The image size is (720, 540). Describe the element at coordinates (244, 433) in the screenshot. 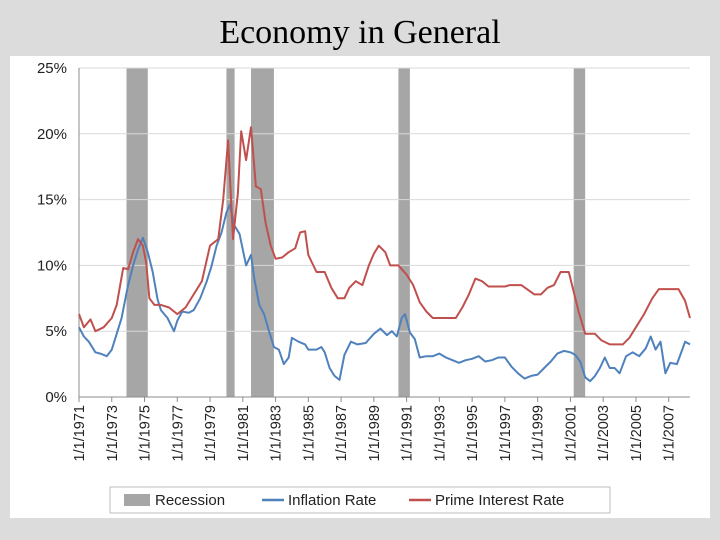

I see `x-tick-label: 1/1/1981` at that location.